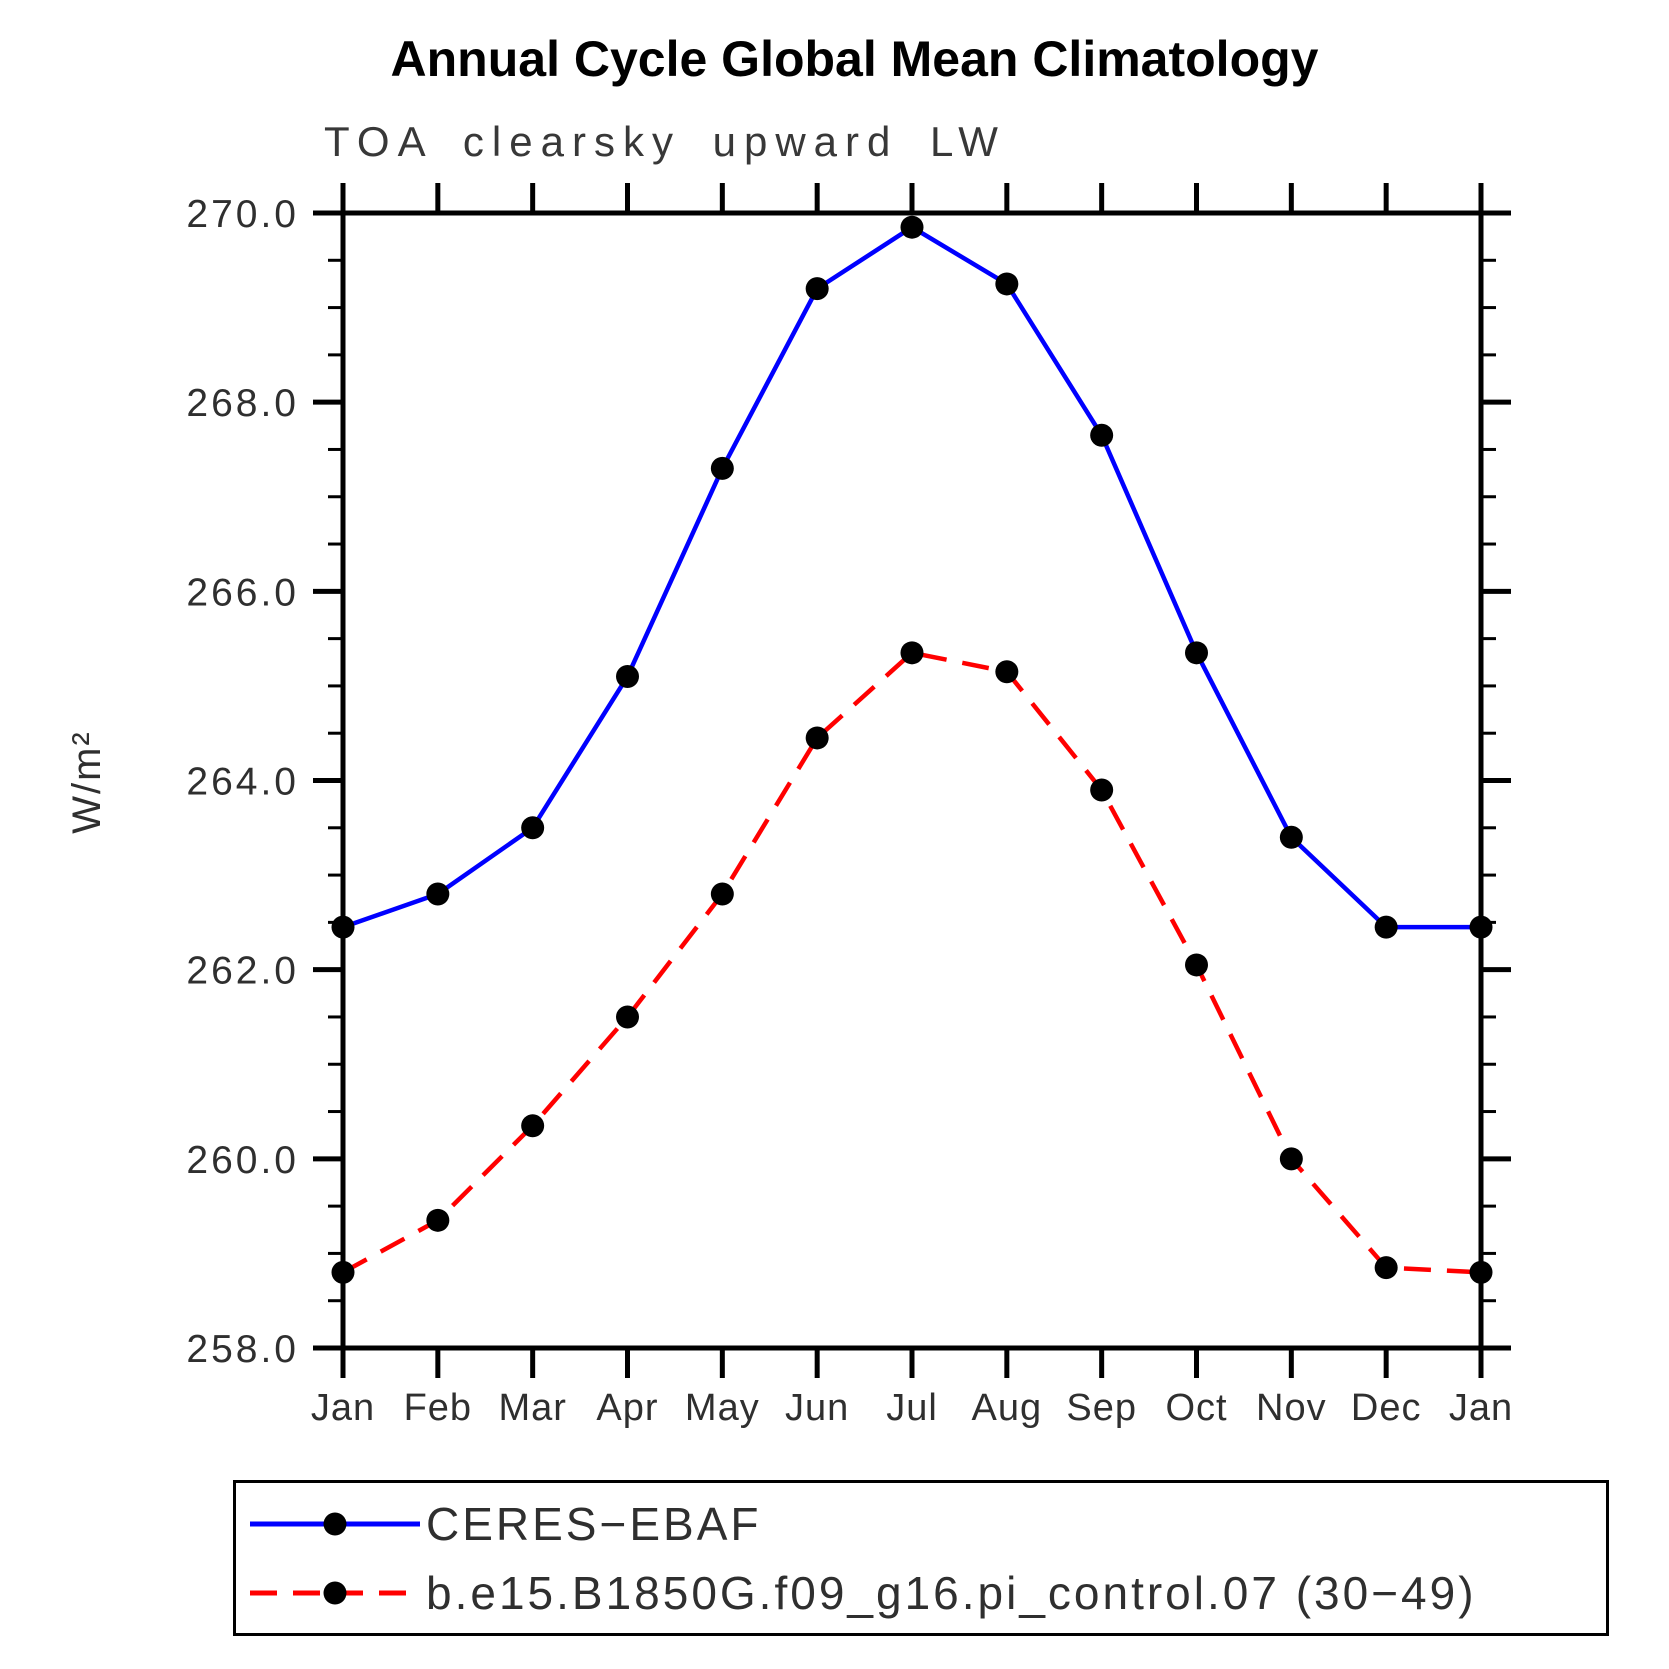  Describe the element at coordinates (1102, 790) in the screenshot. I see `data-point-1-Sep` at that location.